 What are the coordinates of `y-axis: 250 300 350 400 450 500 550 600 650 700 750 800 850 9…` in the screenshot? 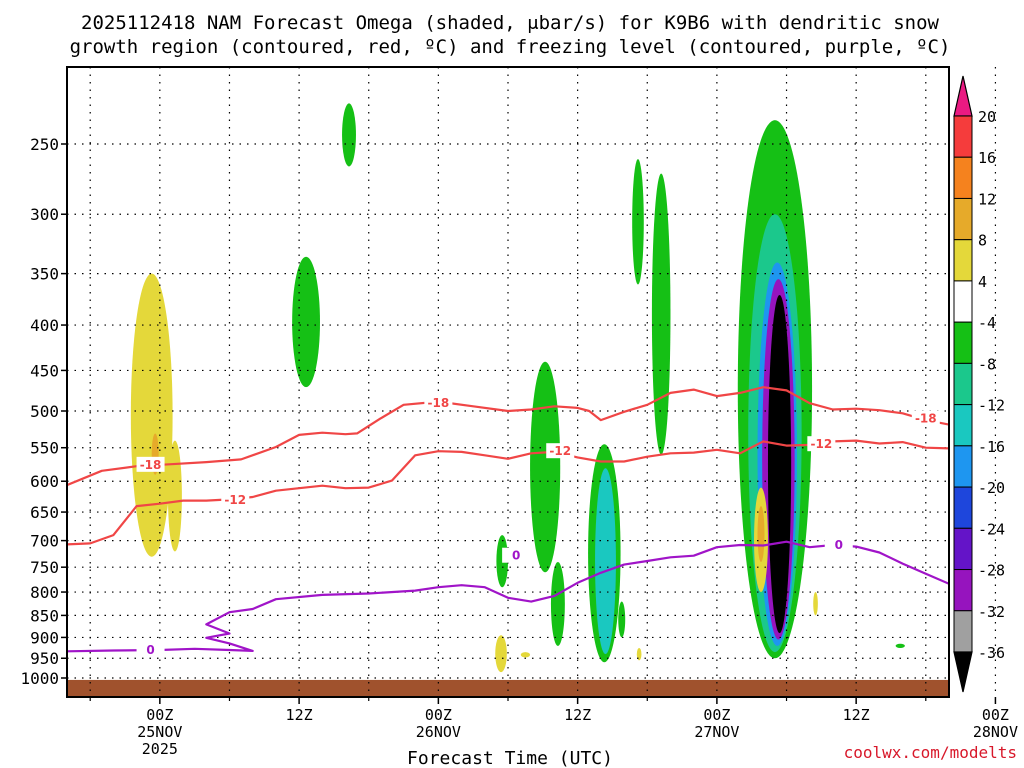 It's located at (43, 411).